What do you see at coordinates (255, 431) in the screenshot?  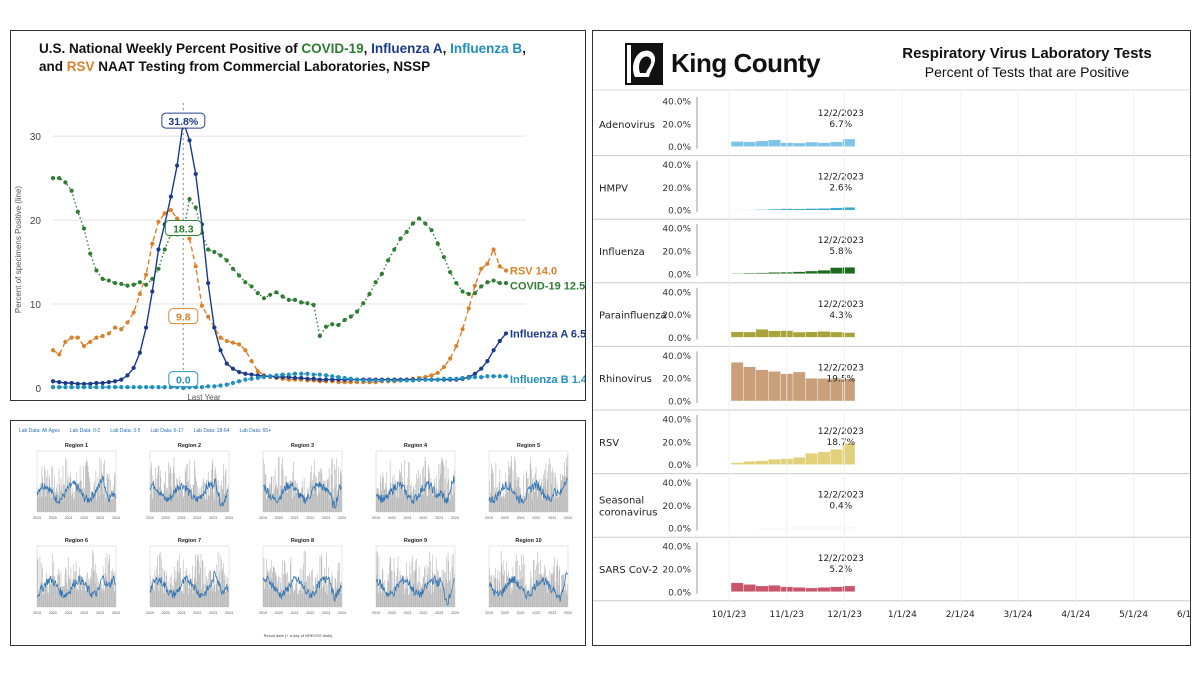 I see `region-tab: Lab Data: 65+` at bounding box center [255, 431].